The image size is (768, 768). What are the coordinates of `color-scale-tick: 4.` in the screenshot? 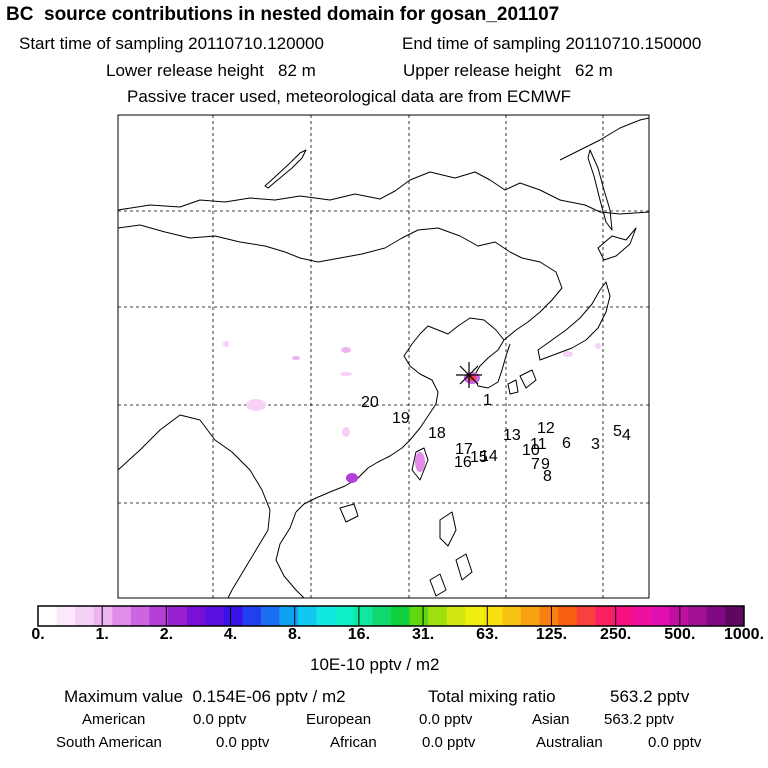 It's located at (230, 634).